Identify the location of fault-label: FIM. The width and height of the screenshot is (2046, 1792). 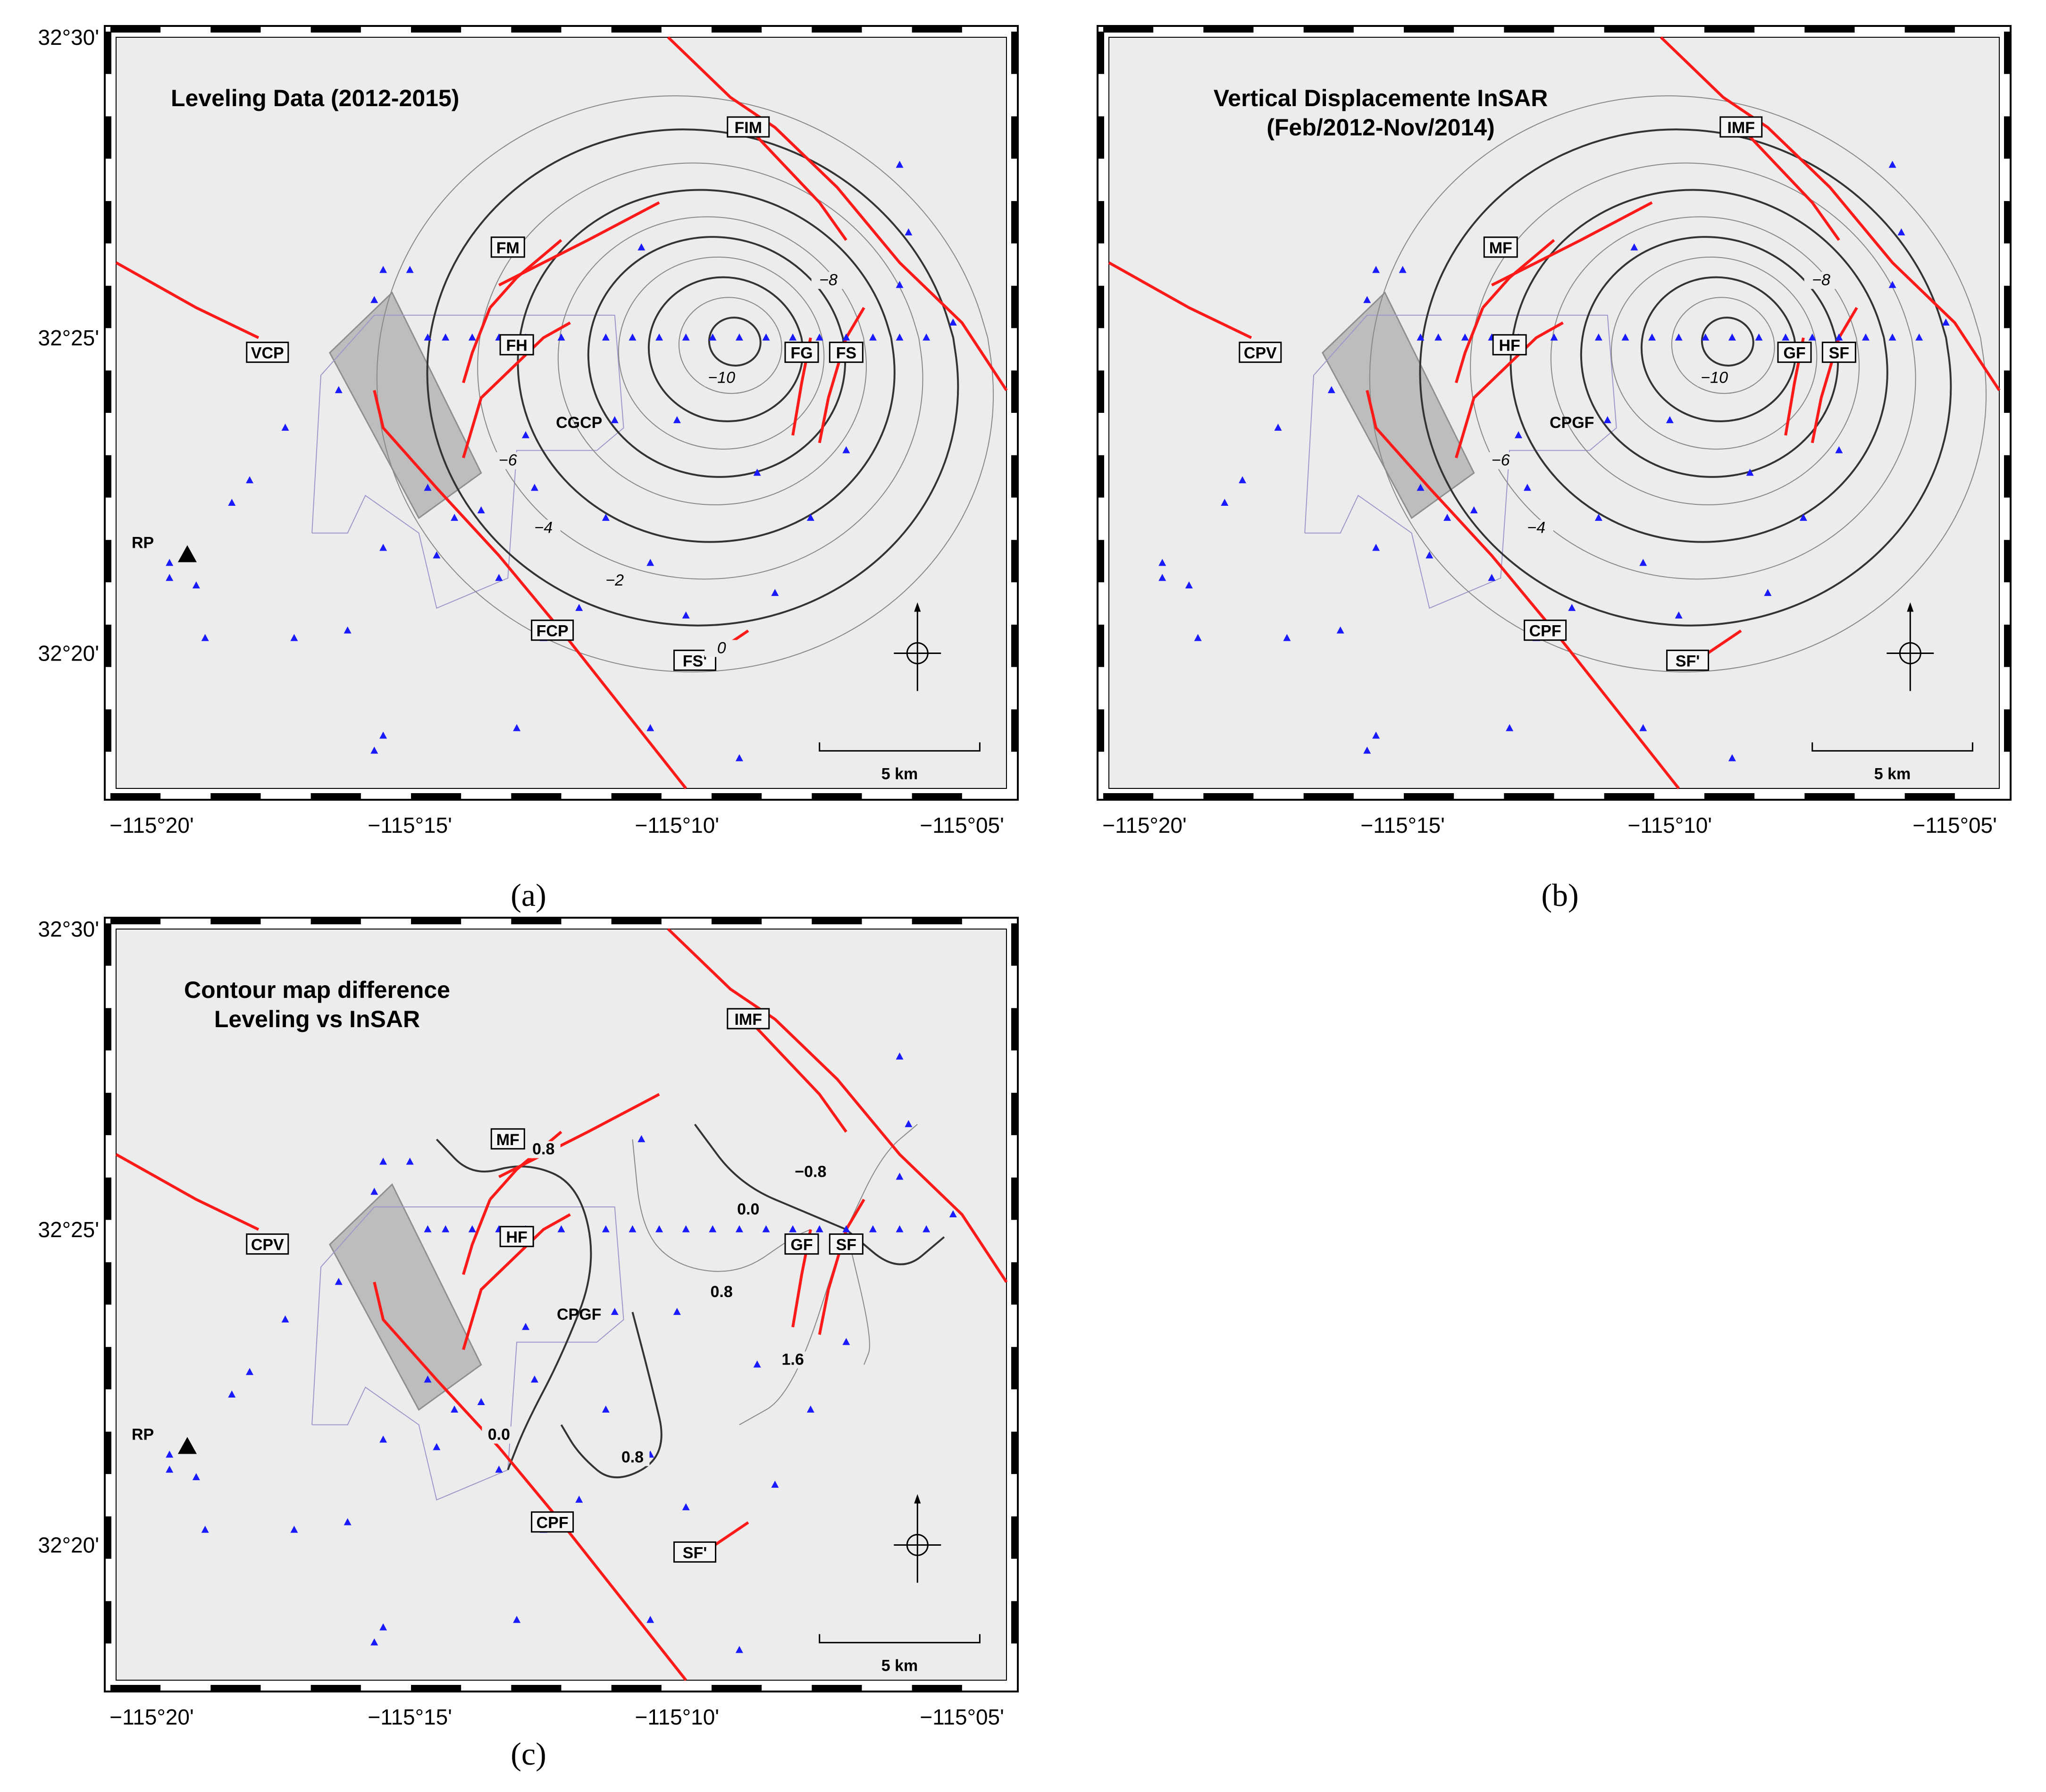
(748, 128).